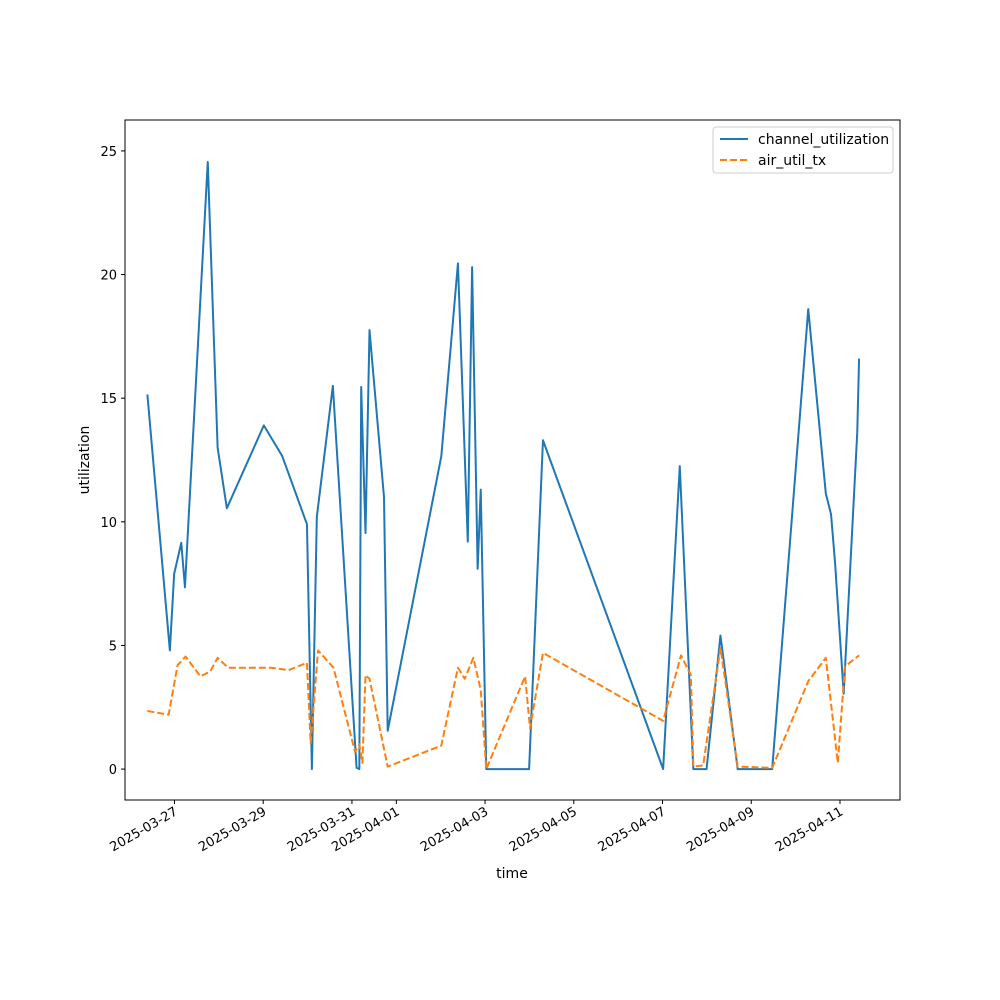  I want to click on y-axis-label: utilization, so click(85, 460).